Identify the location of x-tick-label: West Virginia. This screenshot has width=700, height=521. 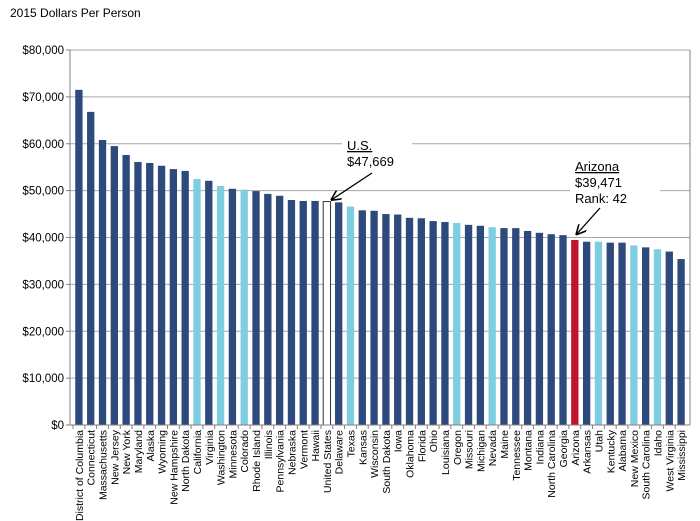
(670, 461).